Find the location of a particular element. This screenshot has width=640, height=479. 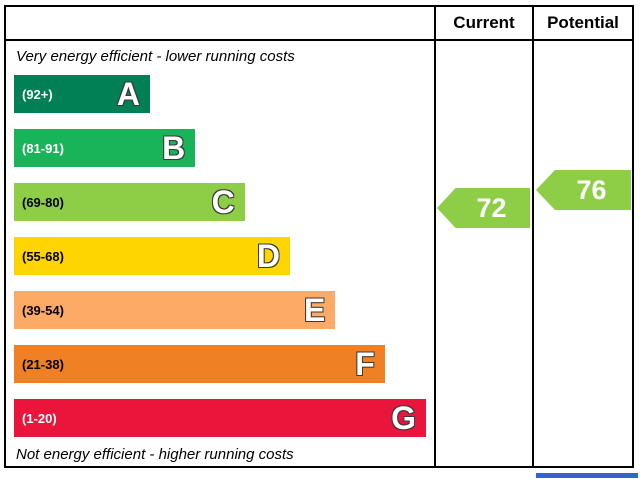

potential-rating-arrow: 76 is located at coordinates (583, 190).